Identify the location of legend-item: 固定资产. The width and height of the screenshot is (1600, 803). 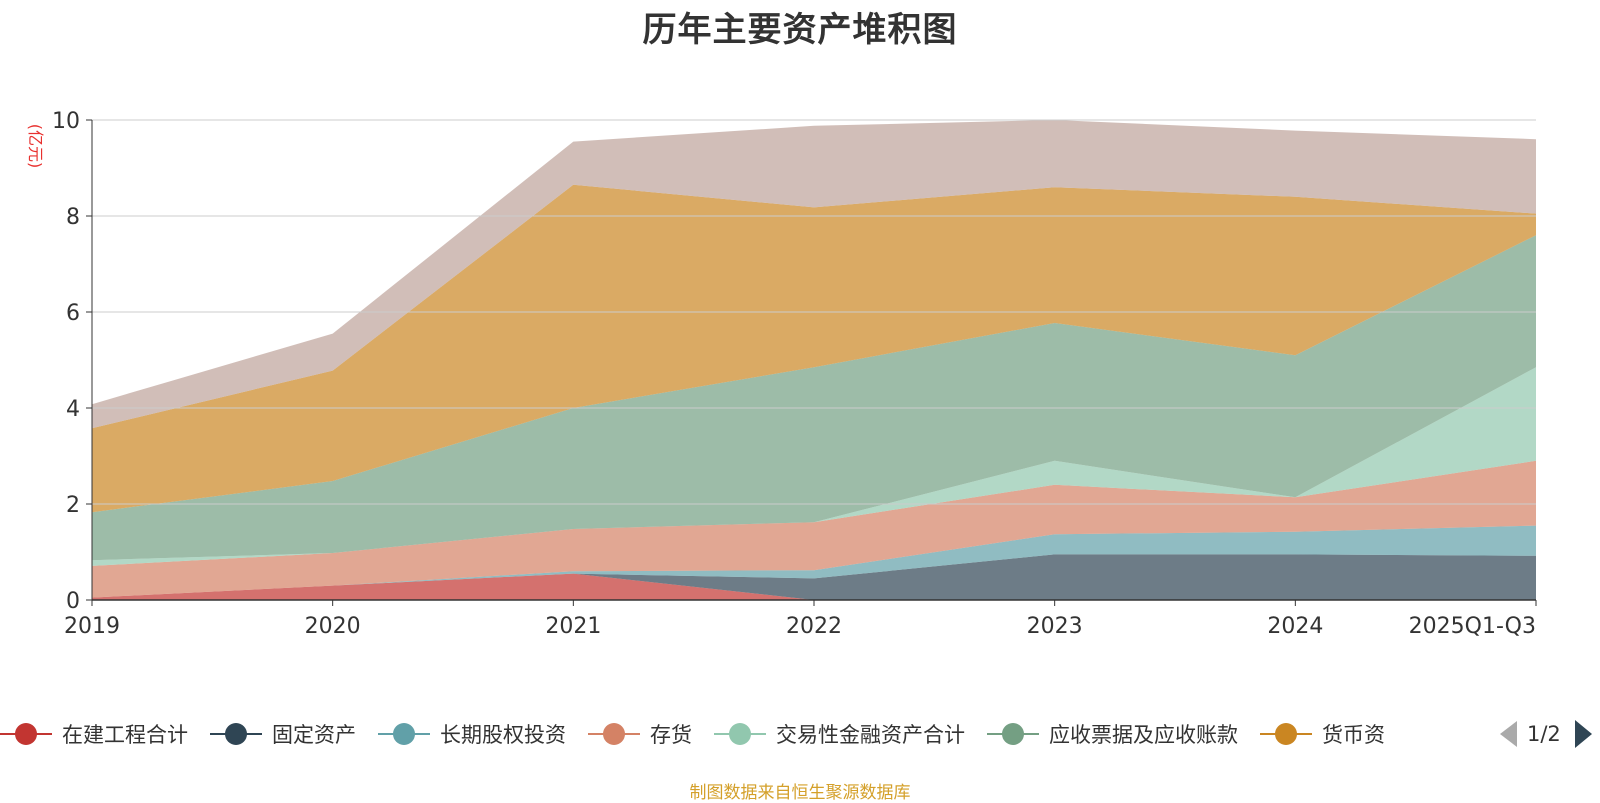
(283, 734).